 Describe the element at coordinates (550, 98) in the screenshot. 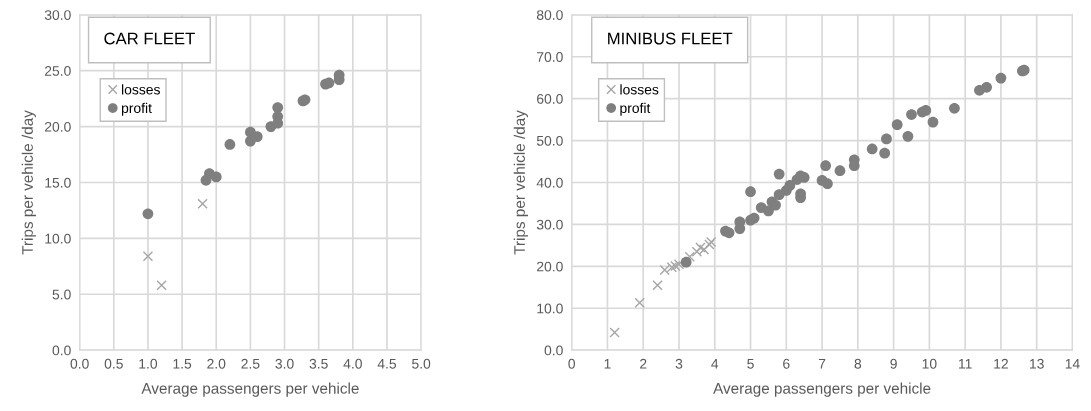

I see `y-tick-label: 60.0` at that location.